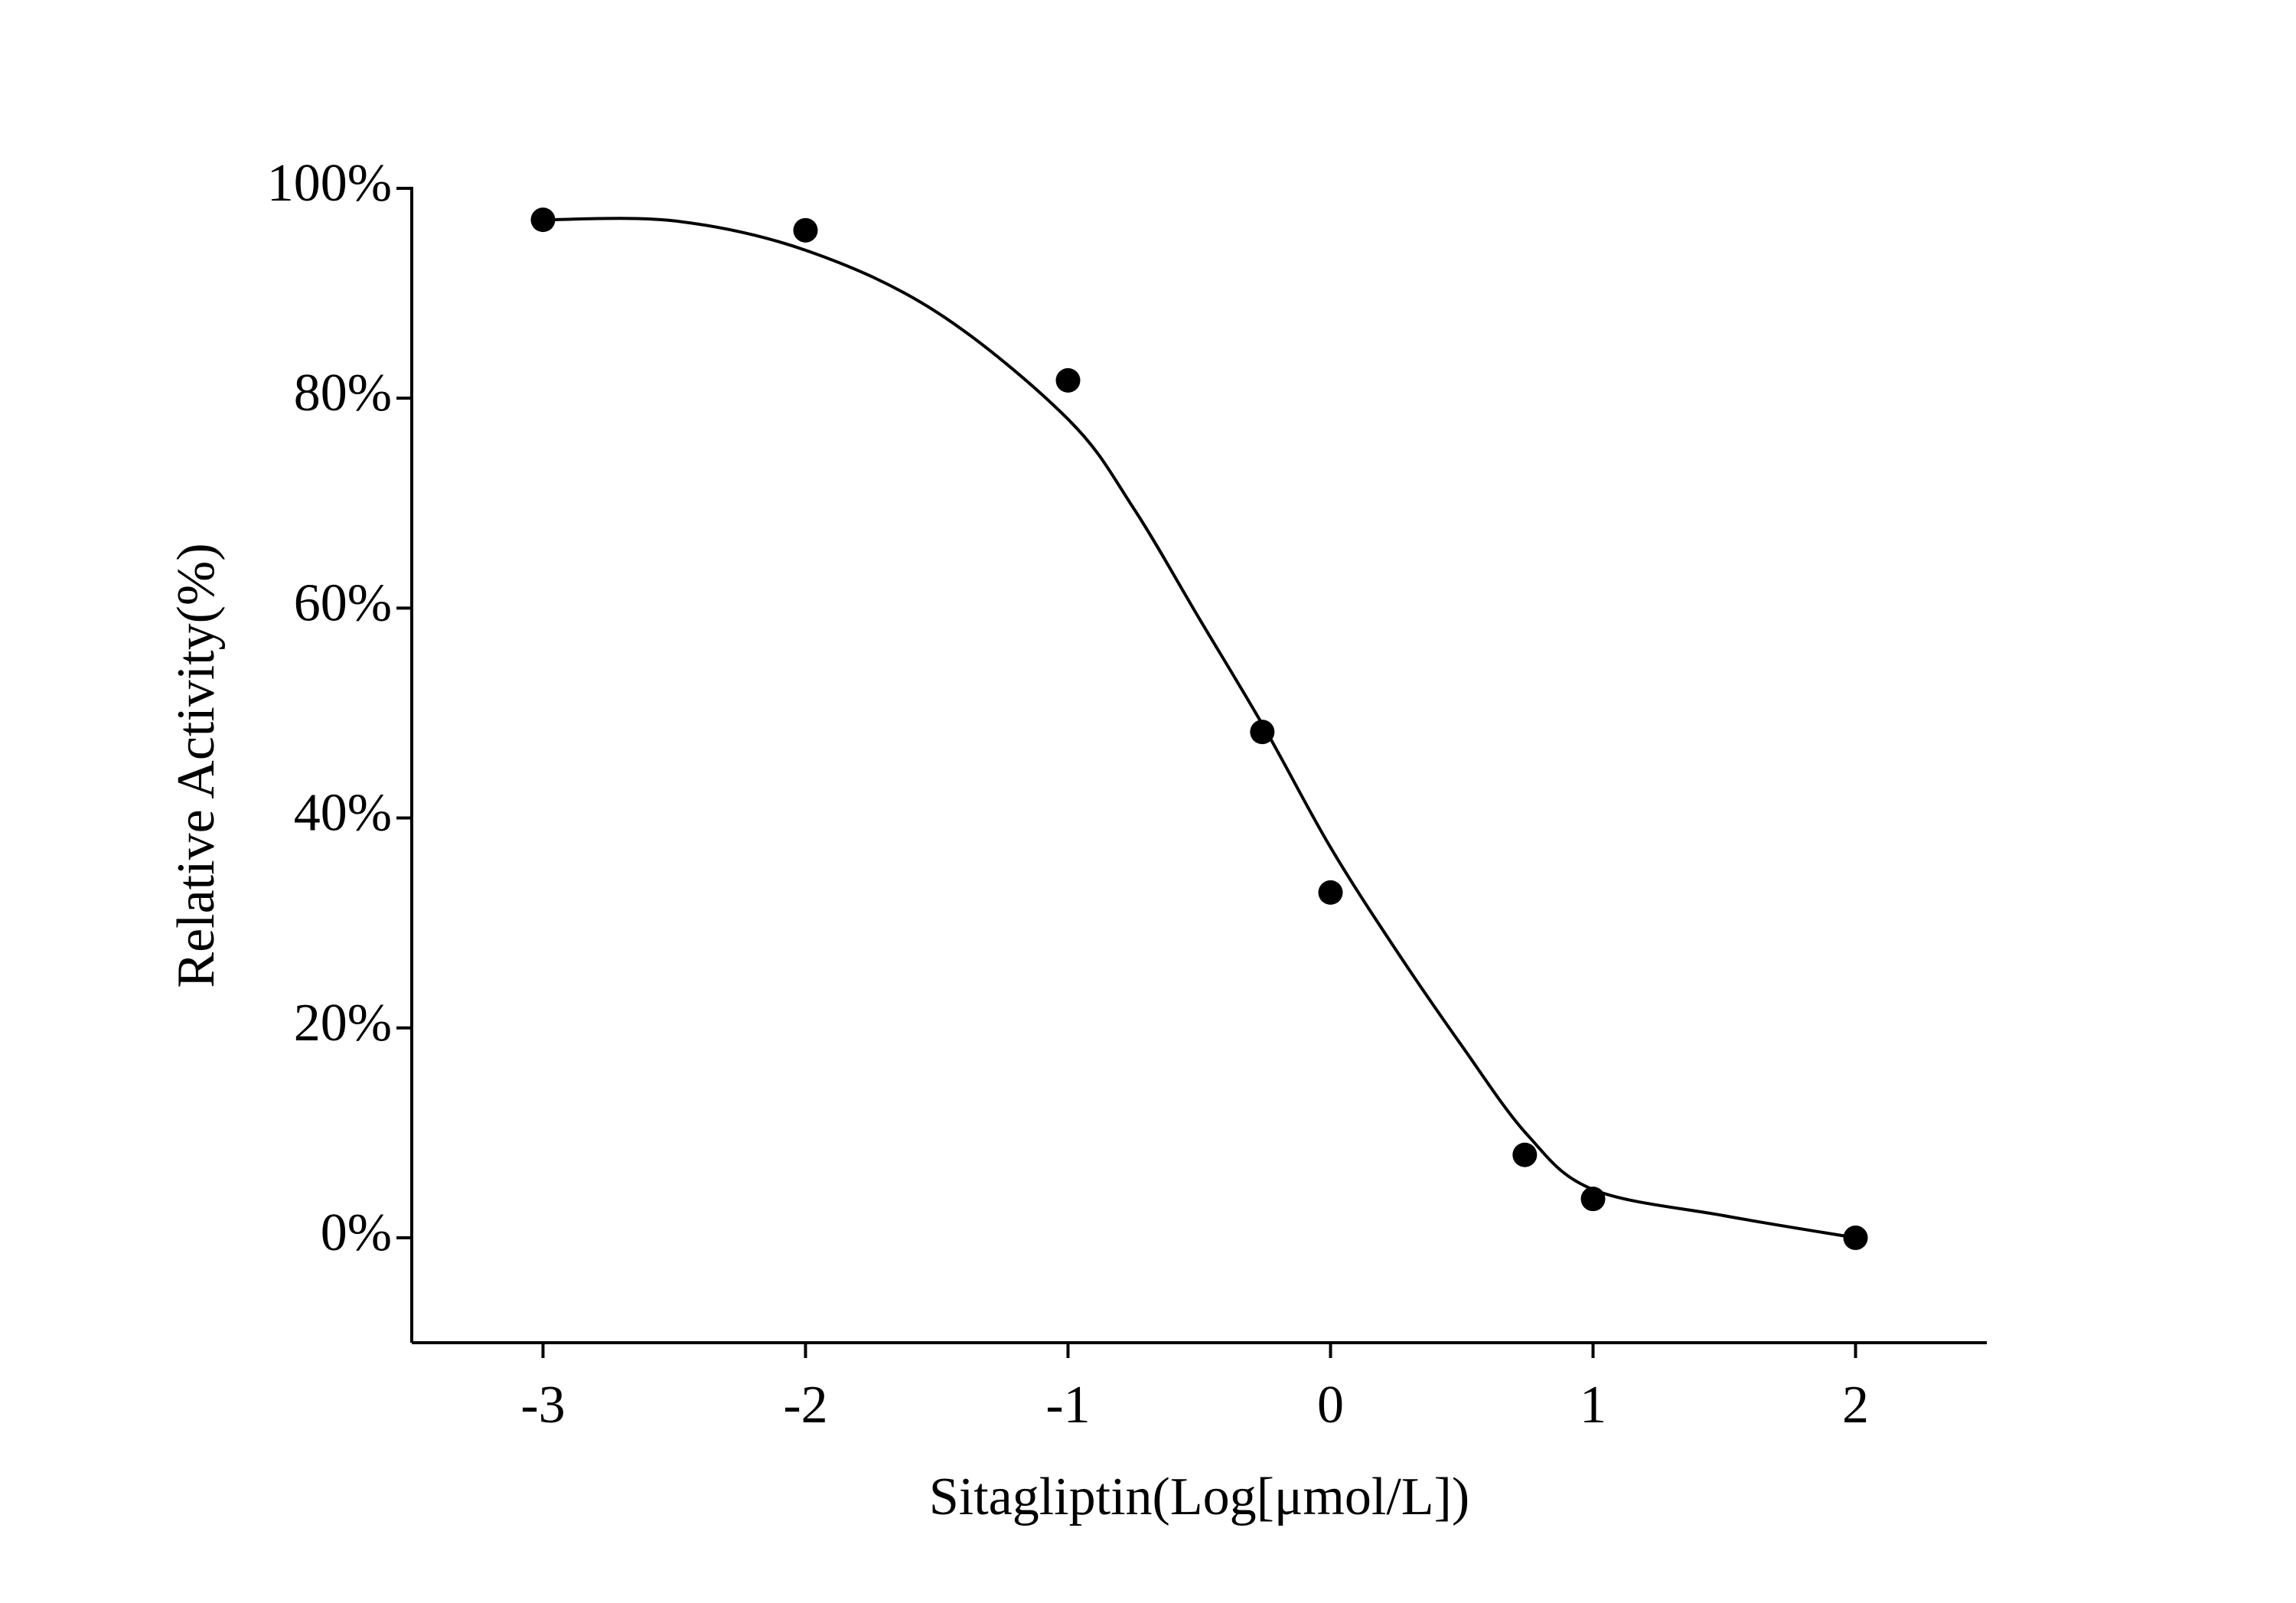 This screenshot has height=1603, width=2296. Describe the element at coordinates (343, 393) in the screenshot. I see `y-tick-label: 80%` at that location.